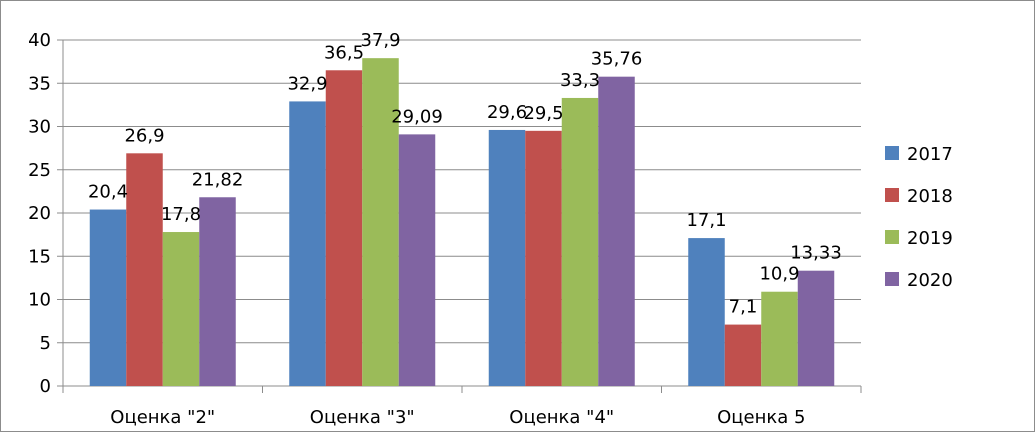 The width and height of the screenshot is (1035, 432). I want to click on legend-swatch-2018, so click(892, 195).